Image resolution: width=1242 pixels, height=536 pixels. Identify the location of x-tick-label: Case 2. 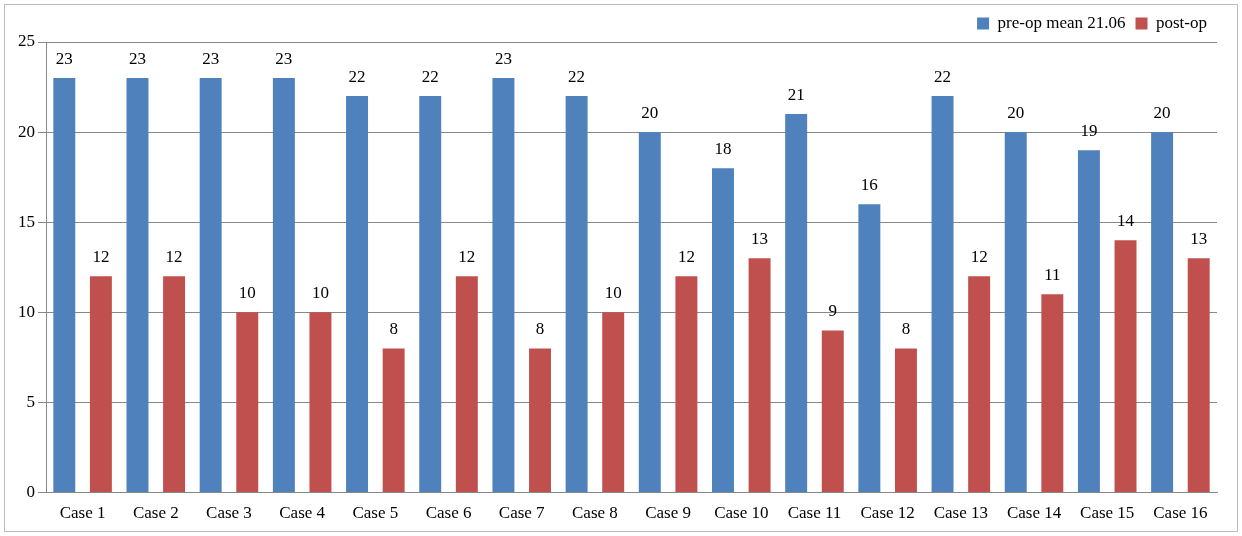
(155, 513).